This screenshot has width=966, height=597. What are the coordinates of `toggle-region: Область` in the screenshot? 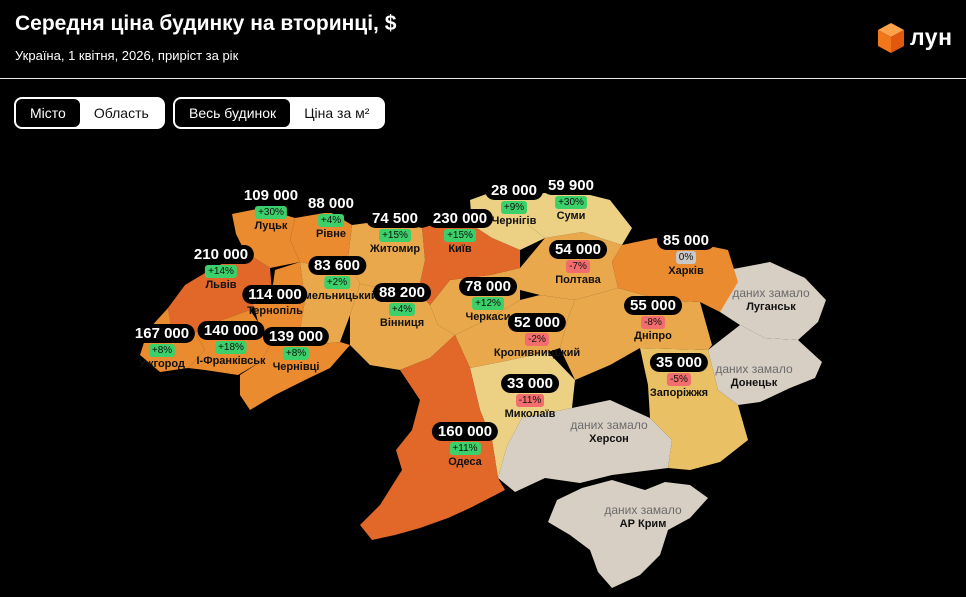 It's located at (121, 113).